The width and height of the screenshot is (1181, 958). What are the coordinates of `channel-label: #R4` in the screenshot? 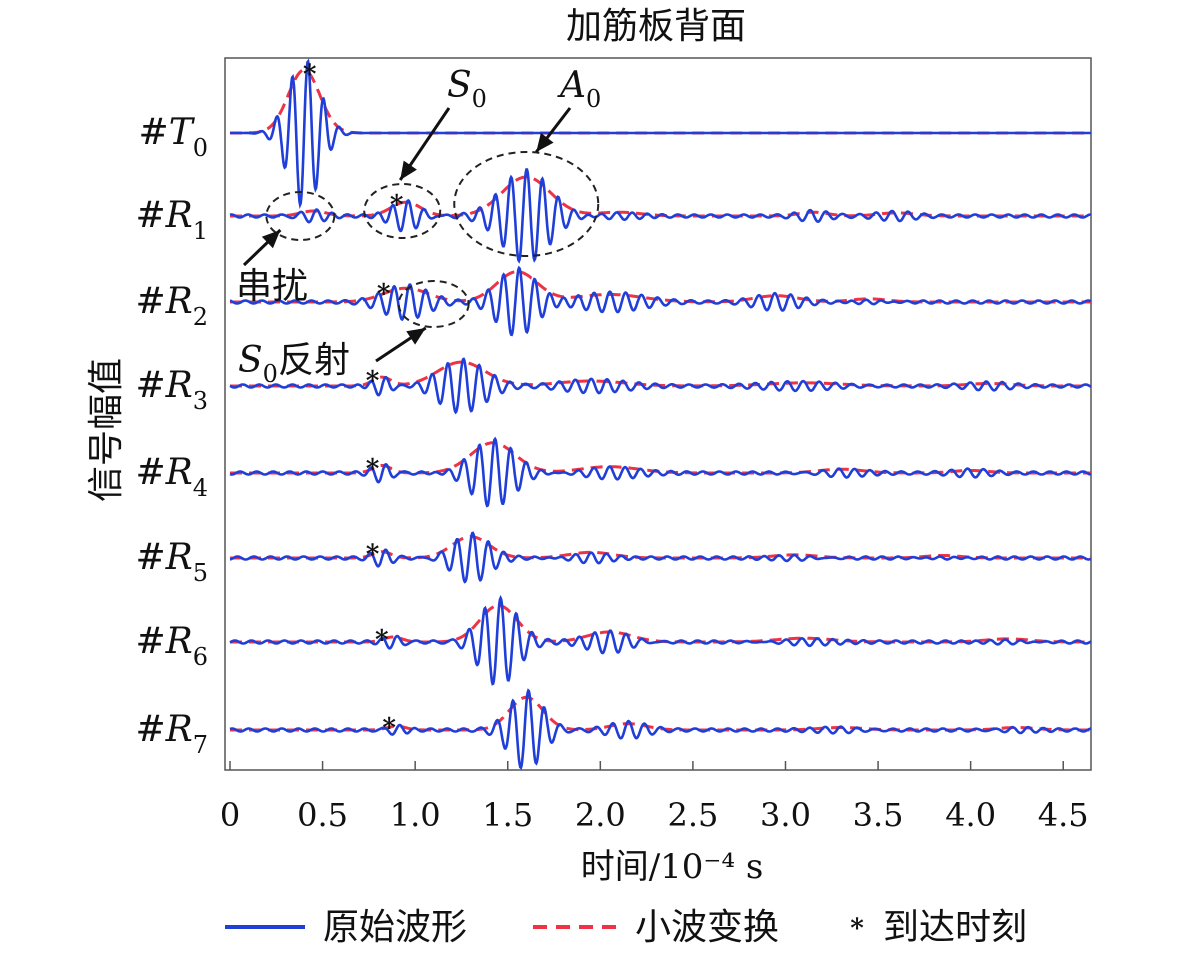 It's located at (171, 477).